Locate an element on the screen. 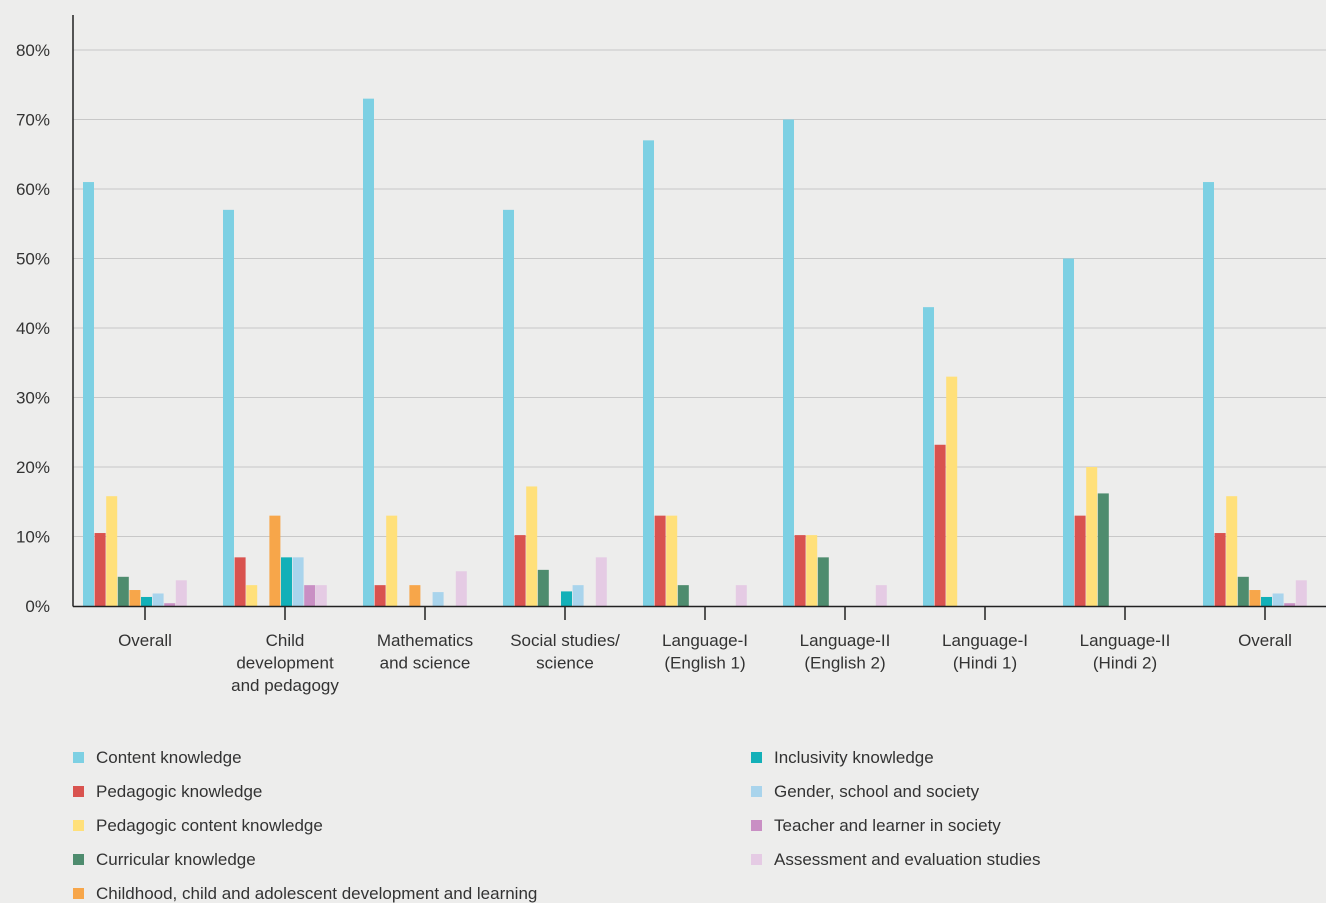 The height and width of the screenshot is (903, 1326). y-tick-label: 60% is located at coordinates (33, 189).